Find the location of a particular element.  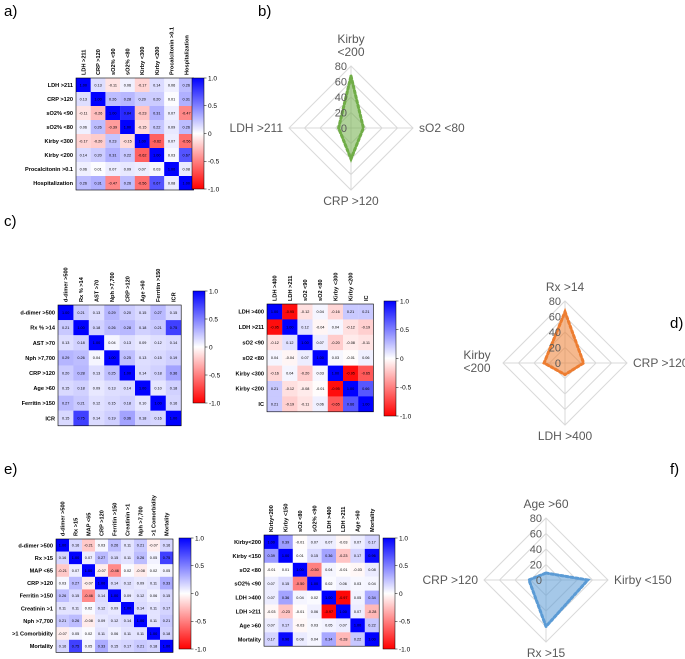

radar-tick-label: 40 is located at coordinates (341, 98).